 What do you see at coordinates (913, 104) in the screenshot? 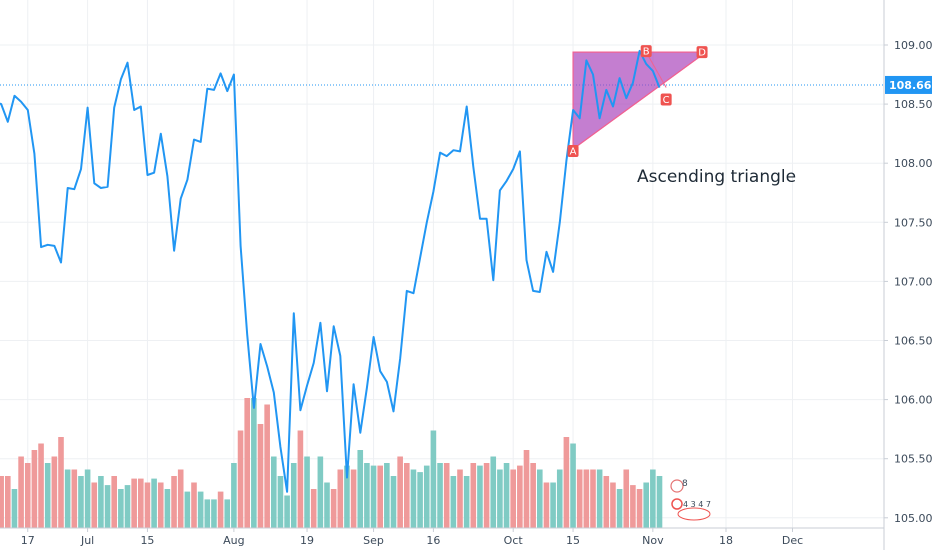
I see `y-tick-label: 108.500` at bounding box center [913, 104].